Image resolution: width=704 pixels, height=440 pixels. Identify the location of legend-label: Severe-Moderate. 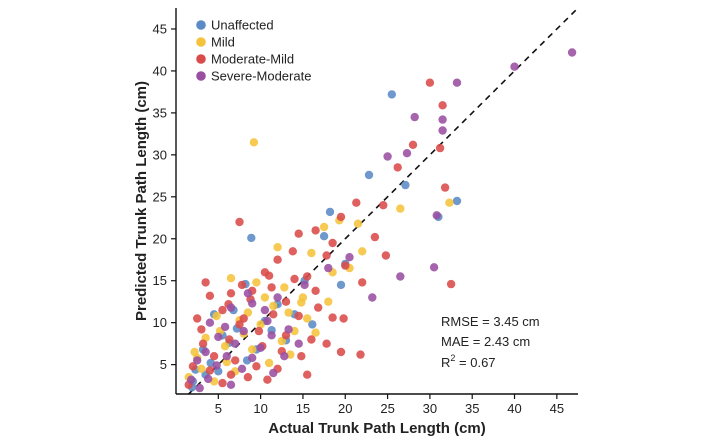
(261, 76).